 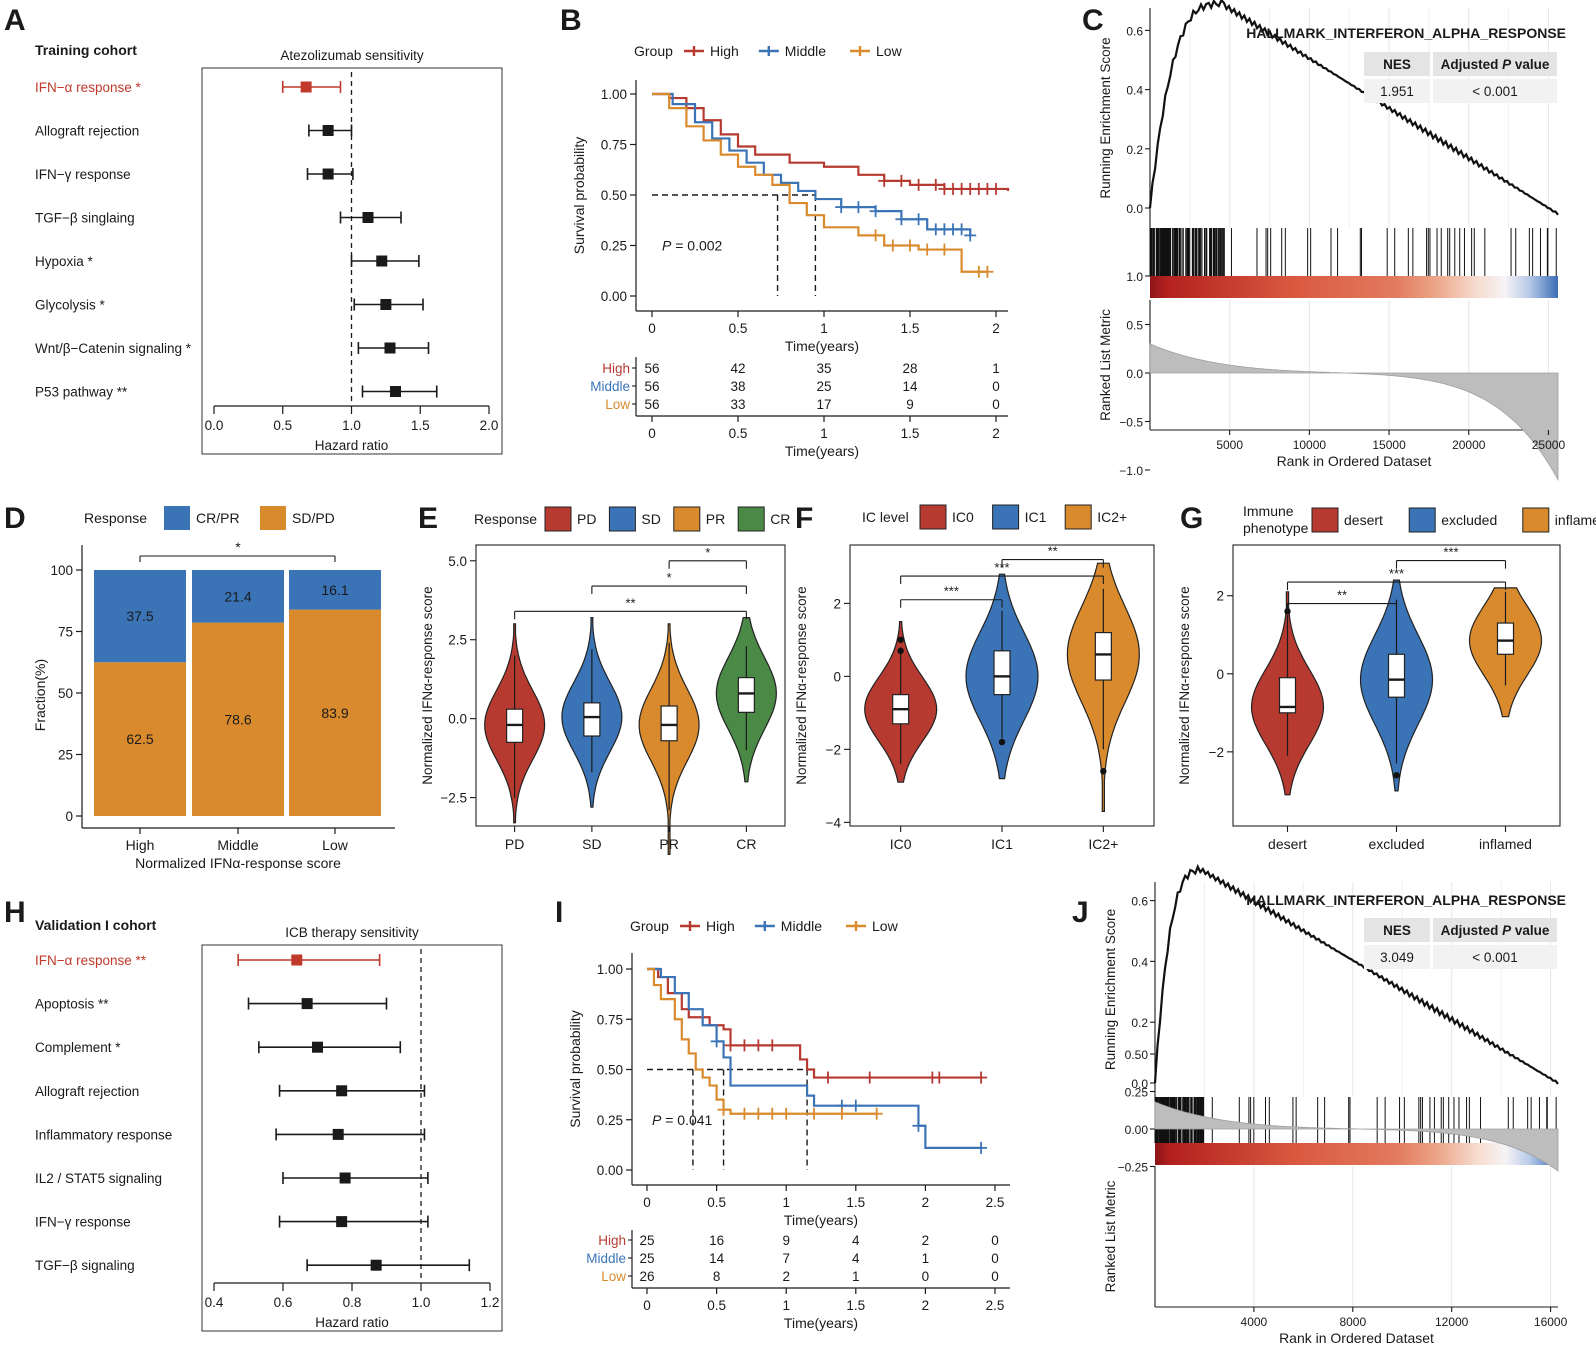 I want to click on legend-label-sdpd: SD/PD, so click(x=313, y=518).